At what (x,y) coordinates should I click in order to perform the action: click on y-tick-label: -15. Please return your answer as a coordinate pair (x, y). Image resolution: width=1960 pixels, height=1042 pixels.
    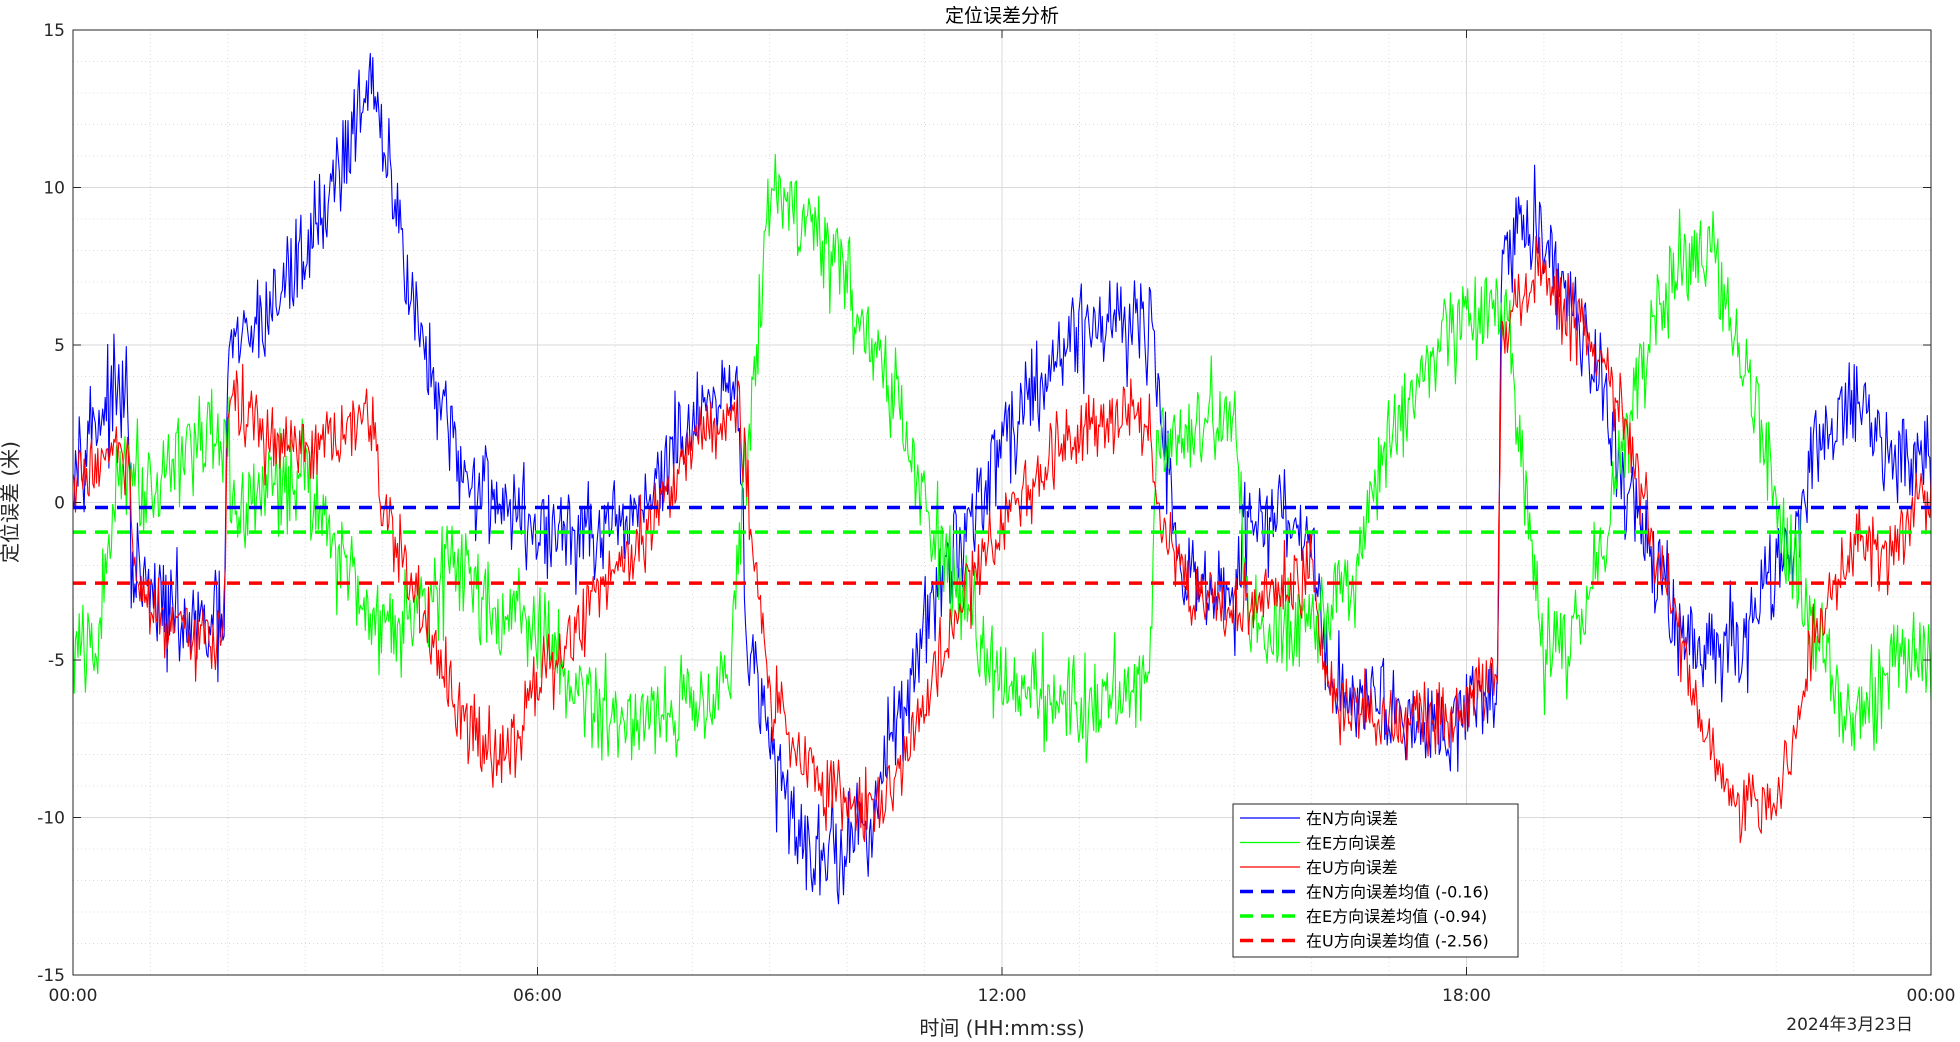
    Looking at the image, I should click on (51, 976).